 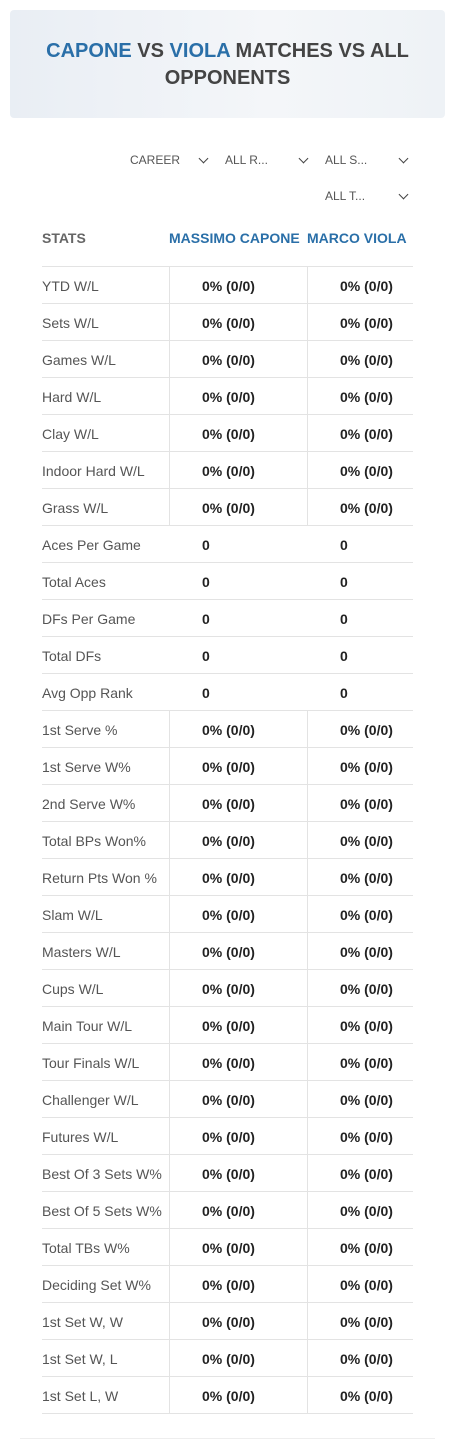 What do you see at coordinates (87, 1026) in the screenshot?
I see `stat-label: Main Tour W/L` at bounding box center [87, 1026].